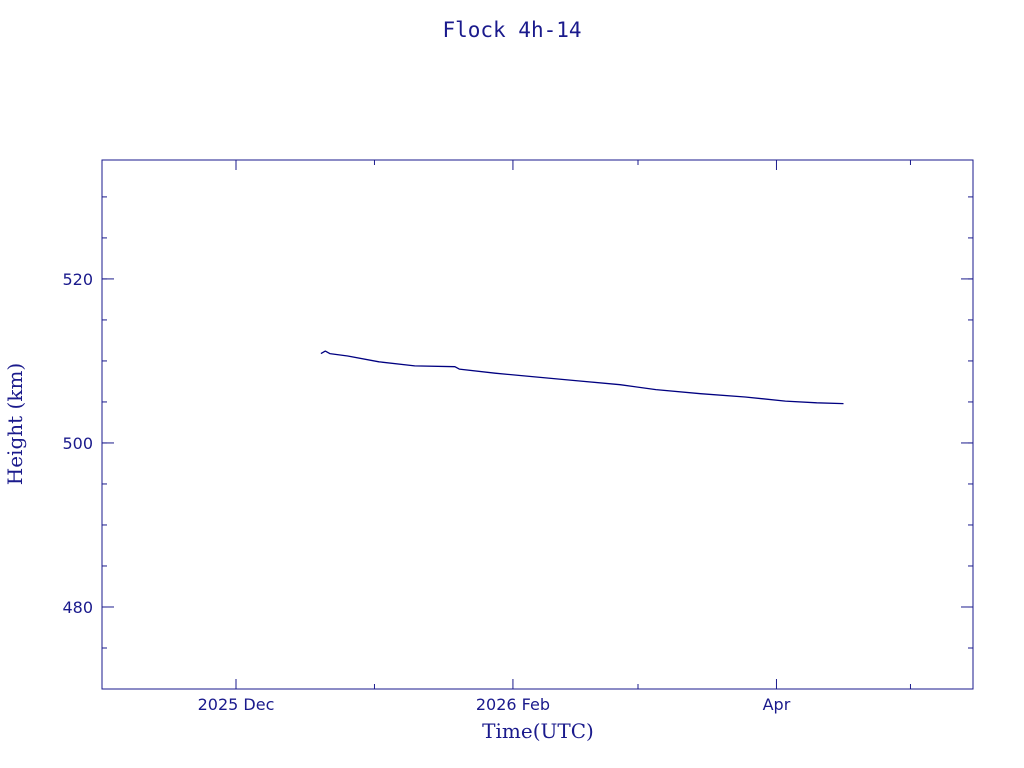 This screenshot has height=768, width=1024. What do you see at coordinates (77, 607) in the screenshot?
I see `y-tick-label: 480` at bounding box center [77, 607].